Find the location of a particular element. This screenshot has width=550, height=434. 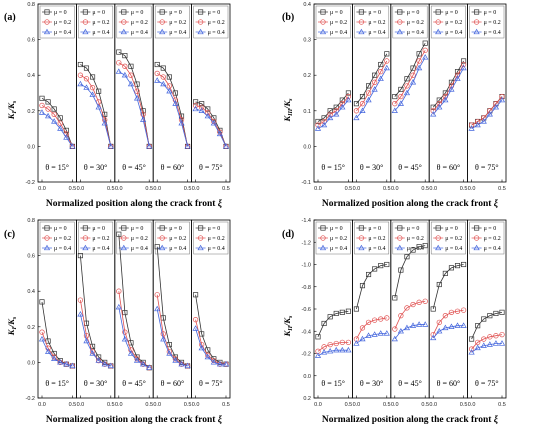

theta-label: θ = 75° is located at coordinates (487, 167).